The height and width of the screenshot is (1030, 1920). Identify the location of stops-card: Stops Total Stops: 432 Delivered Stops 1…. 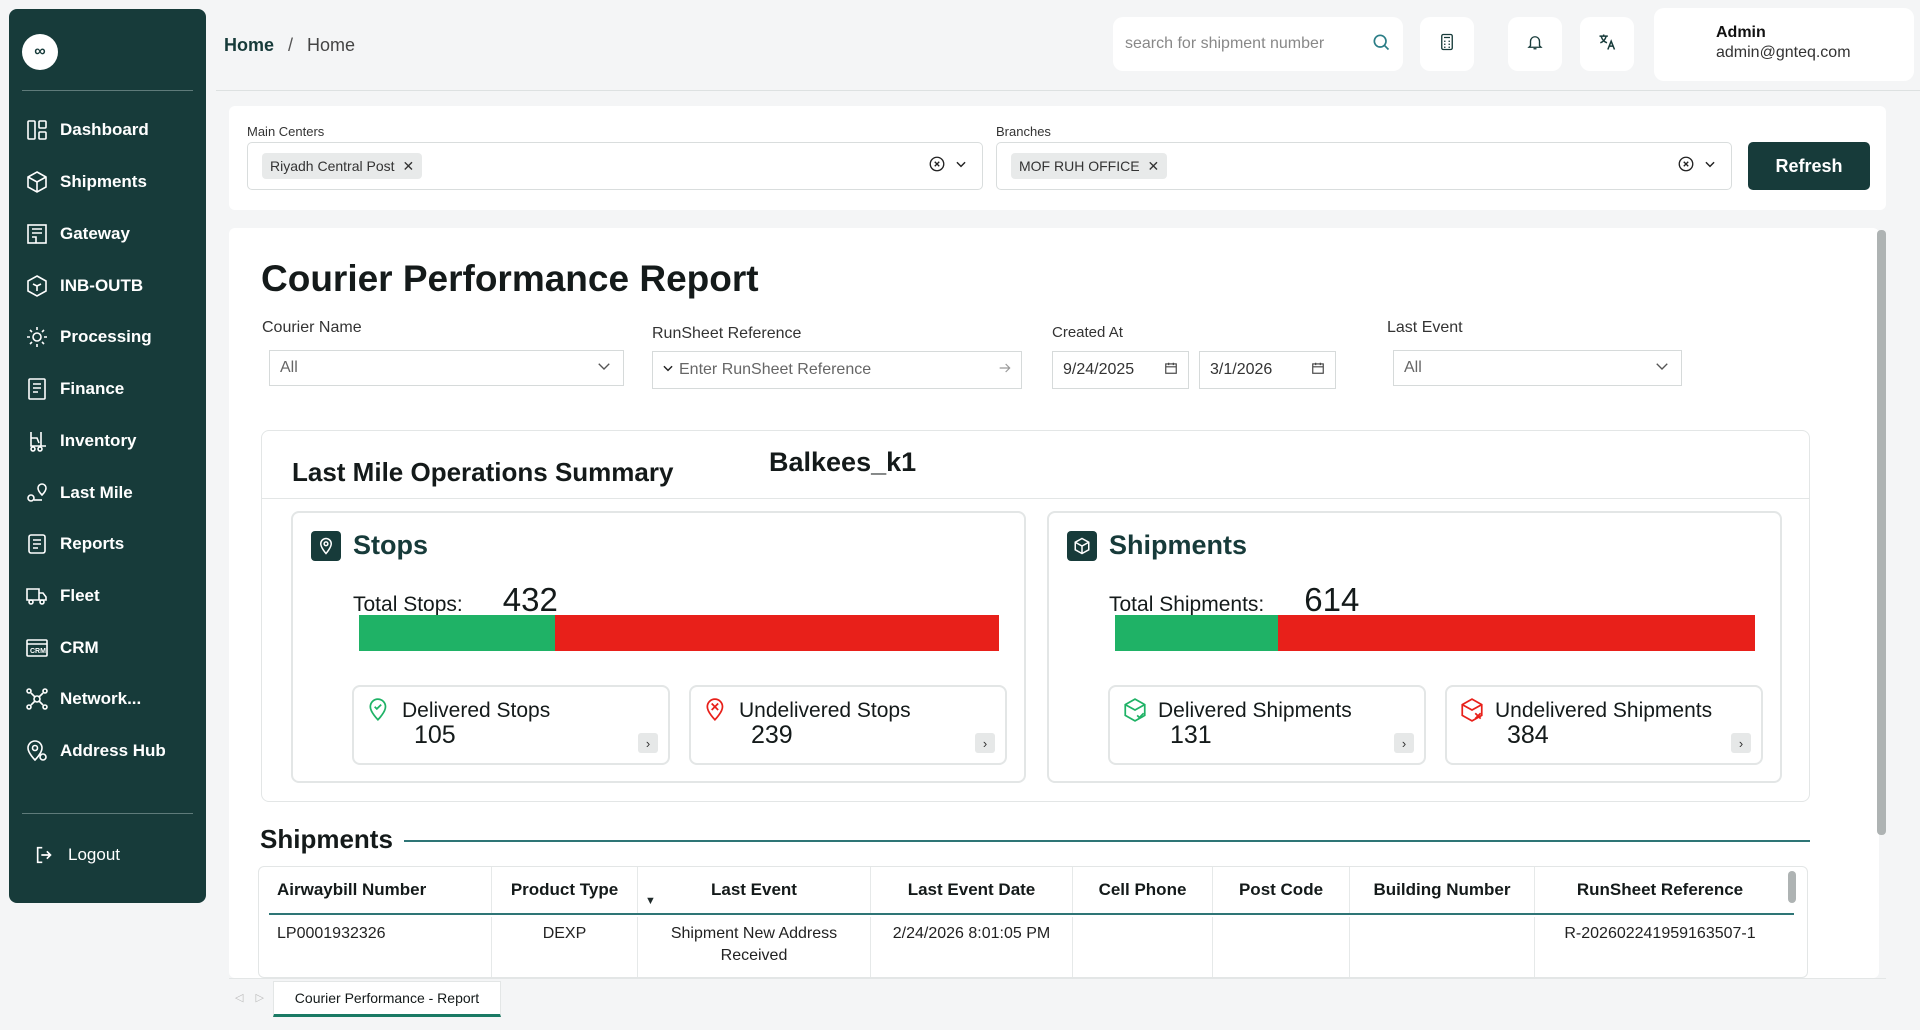
(658, 647).